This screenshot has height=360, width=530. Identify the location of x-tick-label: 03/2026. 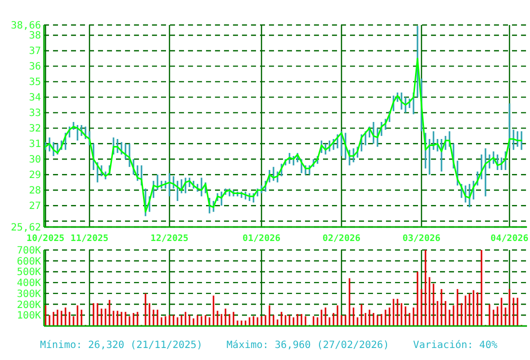
(421, 239).